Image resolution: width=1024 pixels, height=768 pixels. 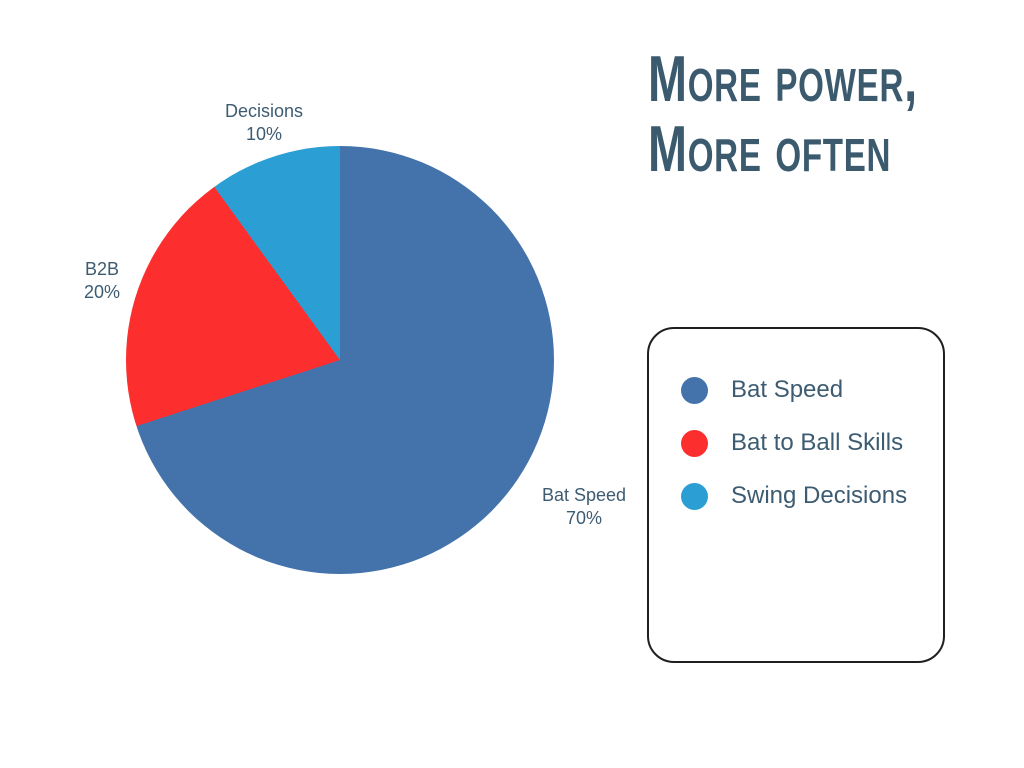 I want to click on slice-label-bat-speed-name: Bat Speed, so click(x=584, y=495).